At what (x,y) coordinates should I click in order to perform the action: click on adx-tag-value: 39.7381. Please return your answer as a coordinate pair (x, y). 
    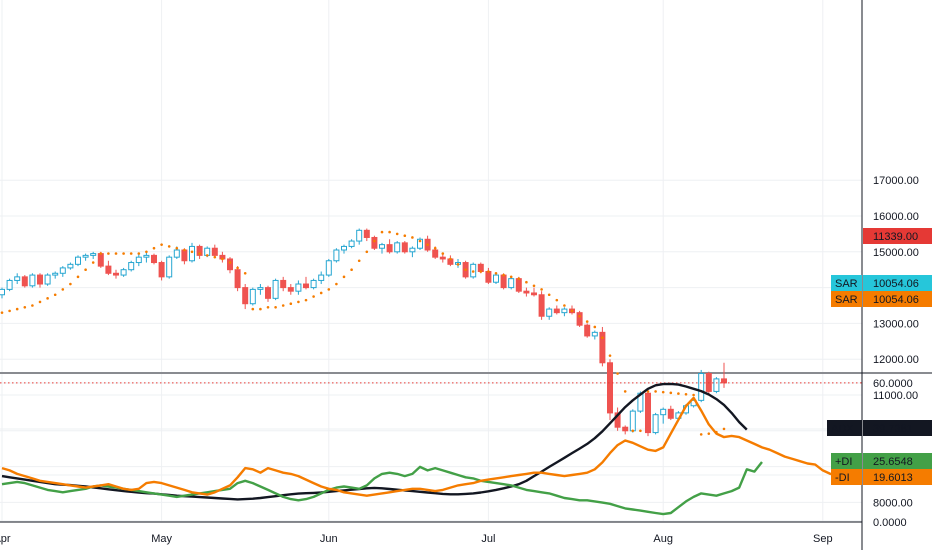
    Looking at the image, I should click on (893, 429).